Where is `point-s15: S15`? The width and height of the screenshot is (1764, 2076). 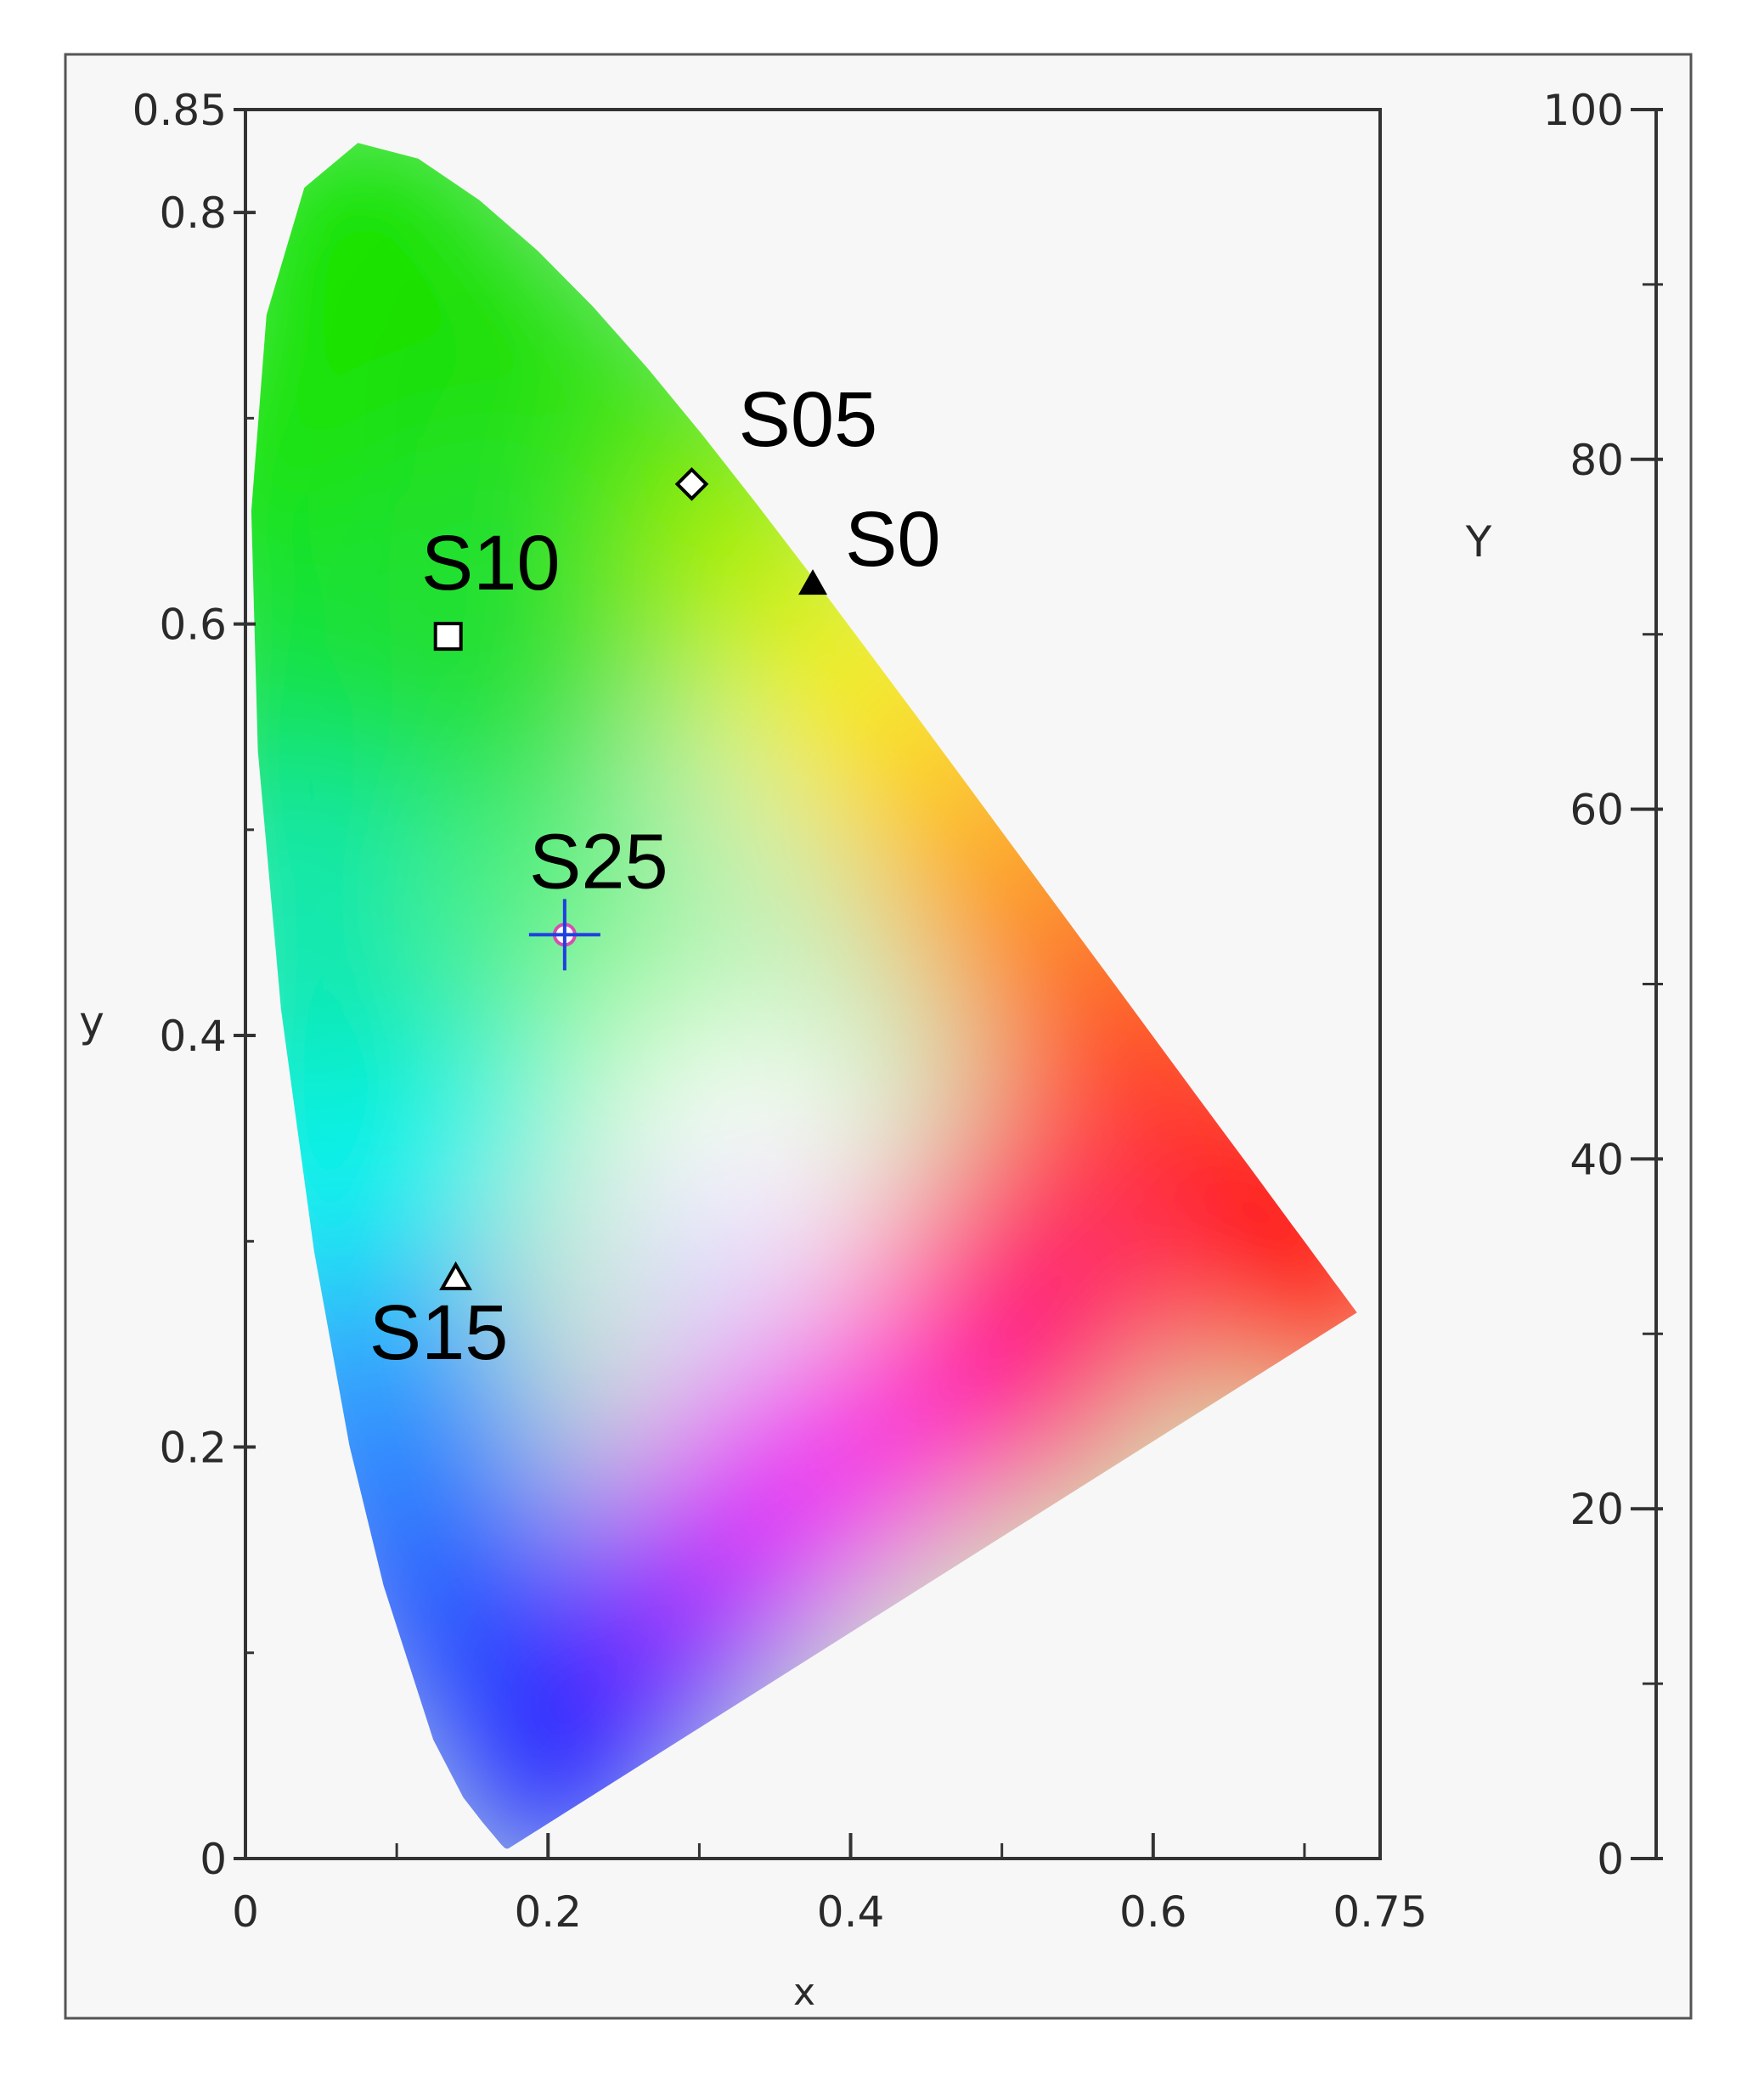
point-s15: S15 is located at coordinates (439, 1318).